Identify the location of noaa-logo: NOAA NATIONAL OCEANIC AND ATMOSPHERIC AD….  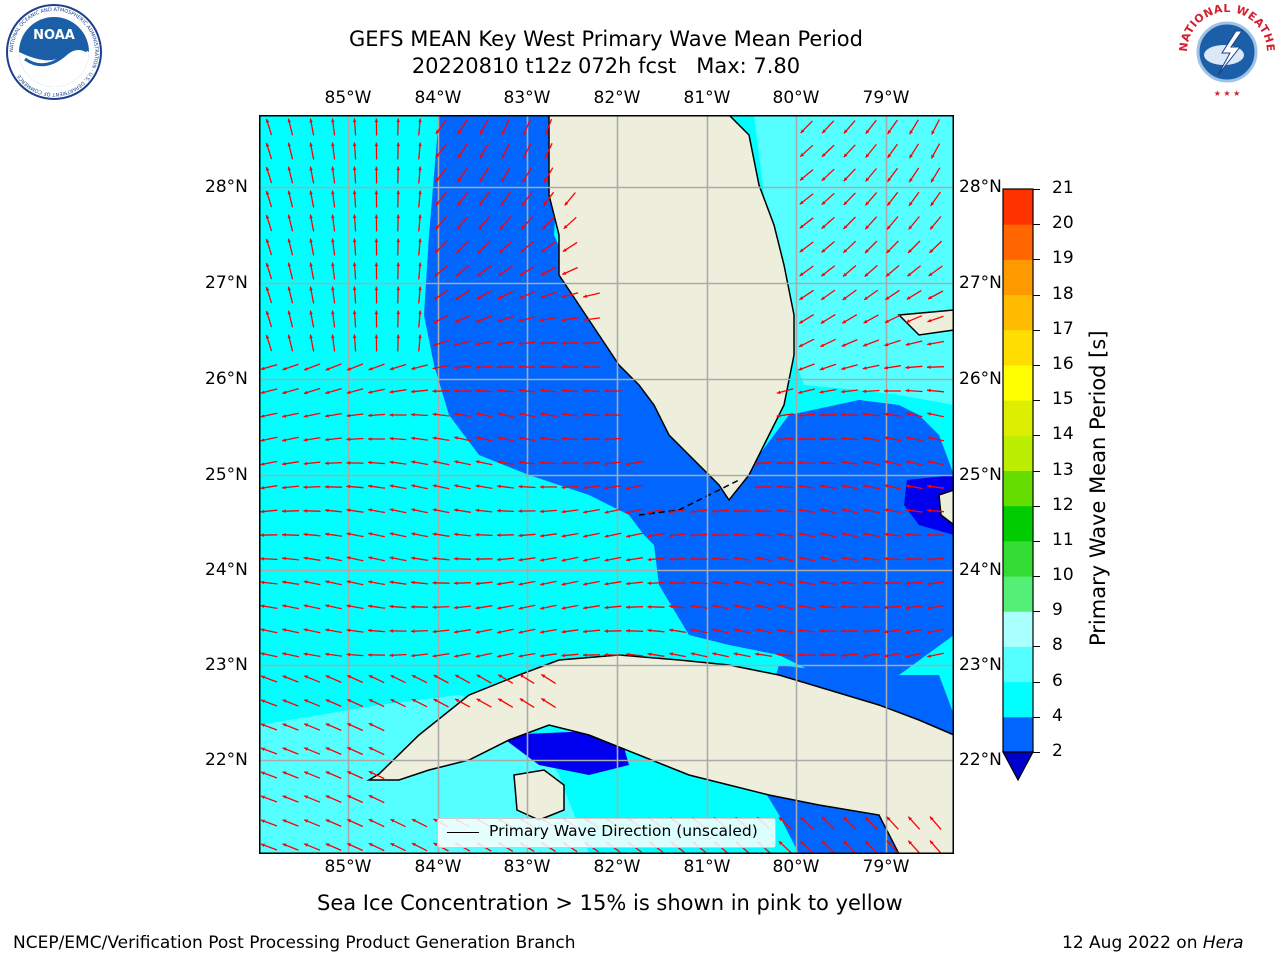
(54, 52).